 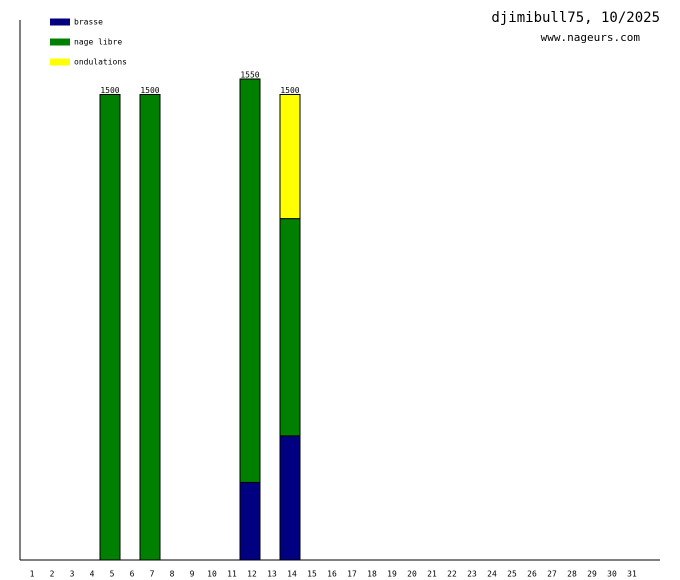 What do you see at coordinates (452, 574) in the screenshot?
I see `x-tick-label: 22` at bounding box center [452, 574].